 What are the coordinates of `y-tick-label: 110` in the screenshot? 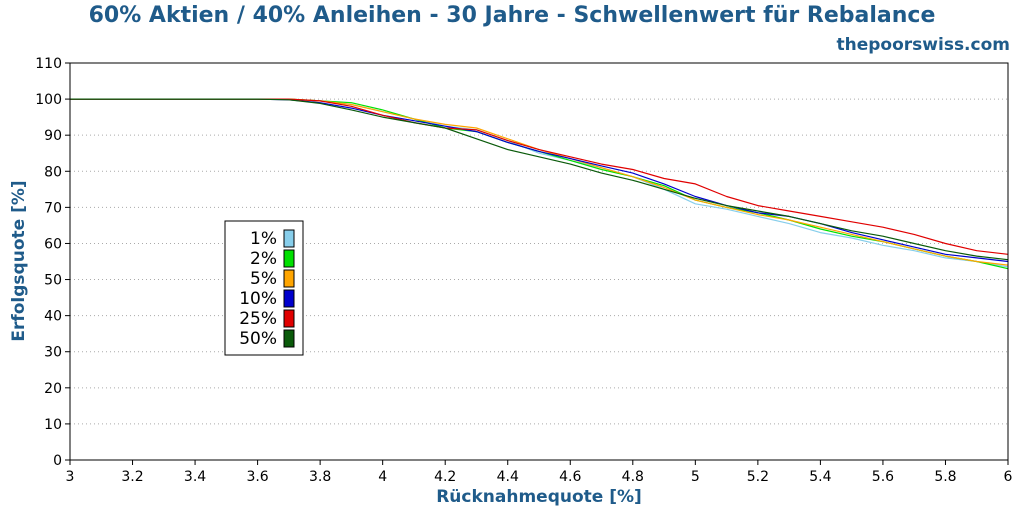 It's located at (48, 64).